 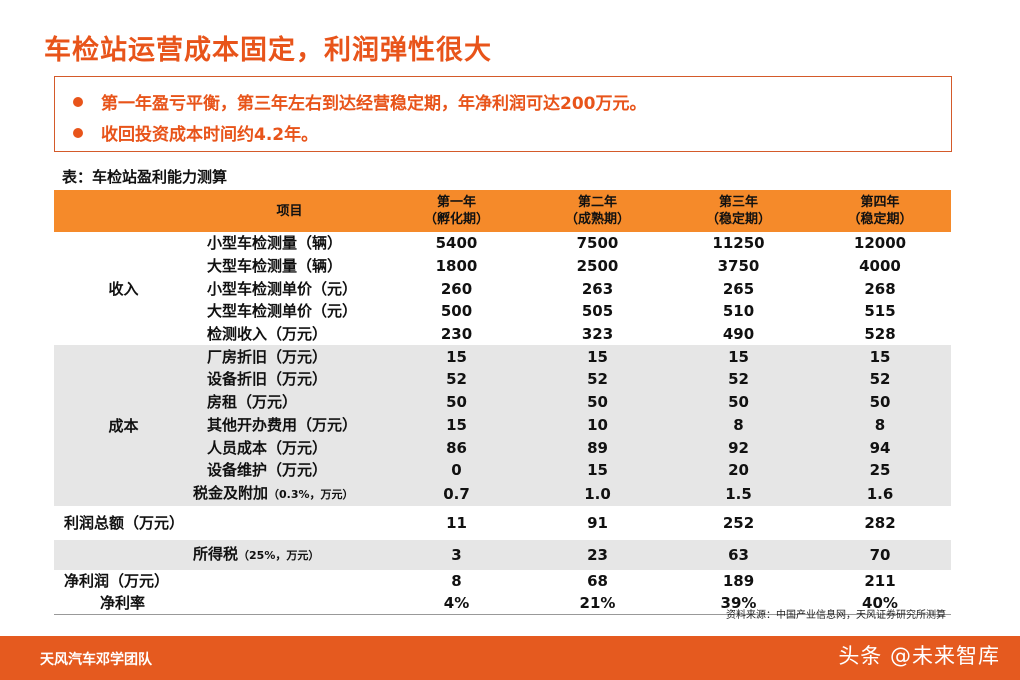 I want to click on cell-value: 260, so click(x=456, y=289).